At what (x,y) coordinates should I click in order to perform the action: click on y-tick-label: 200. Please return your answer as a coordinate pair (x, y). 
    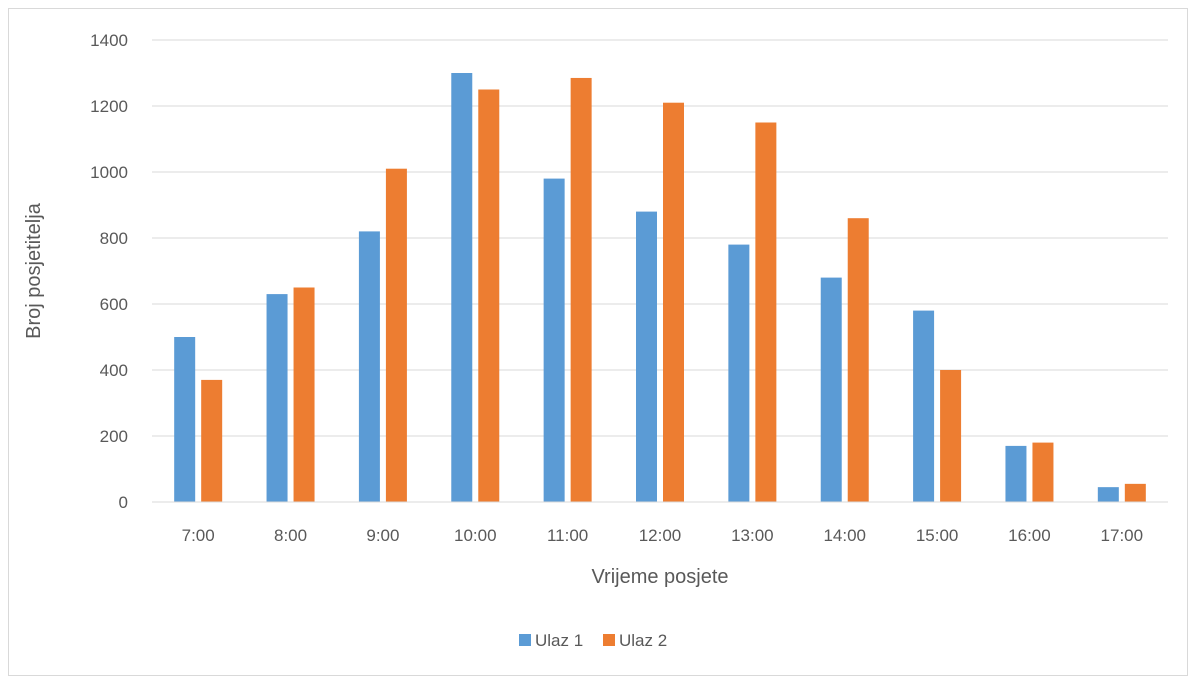
    Looking at the image, I should click on (114, 436).